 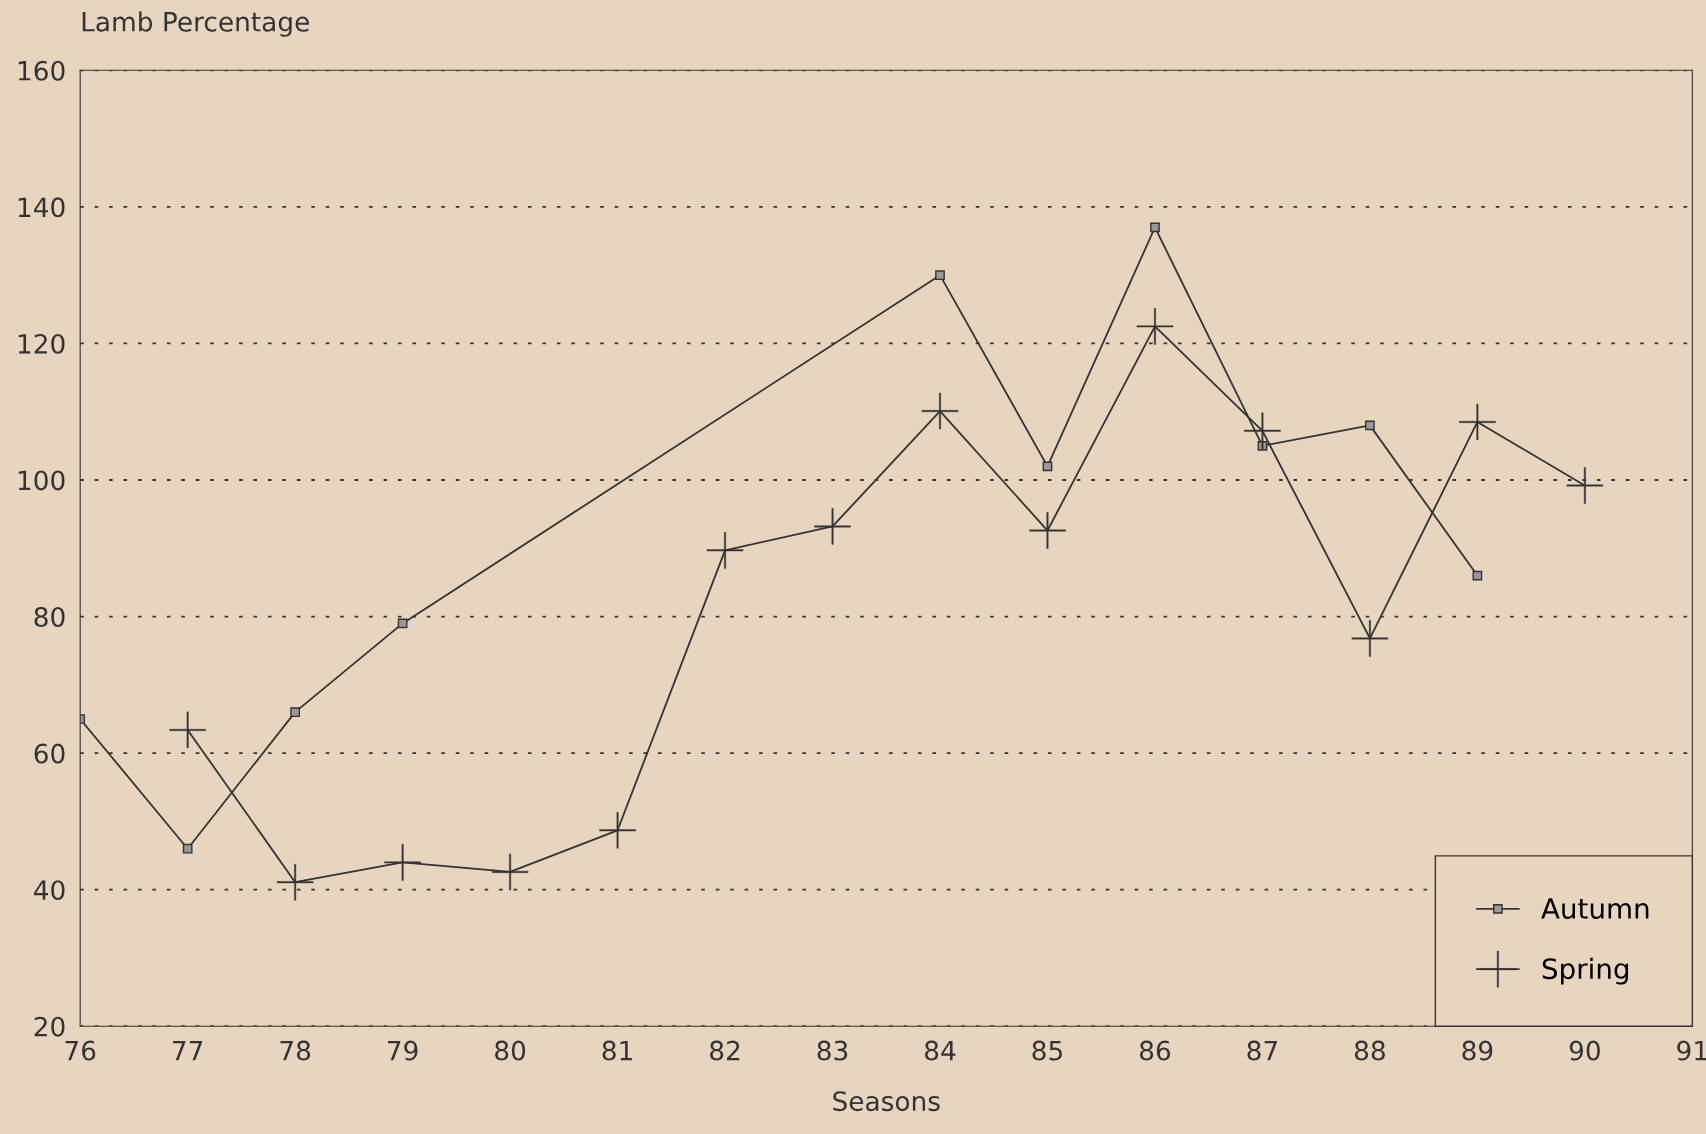 I want to click on x-tick-label: 90, so click(x=1584, y=1050).